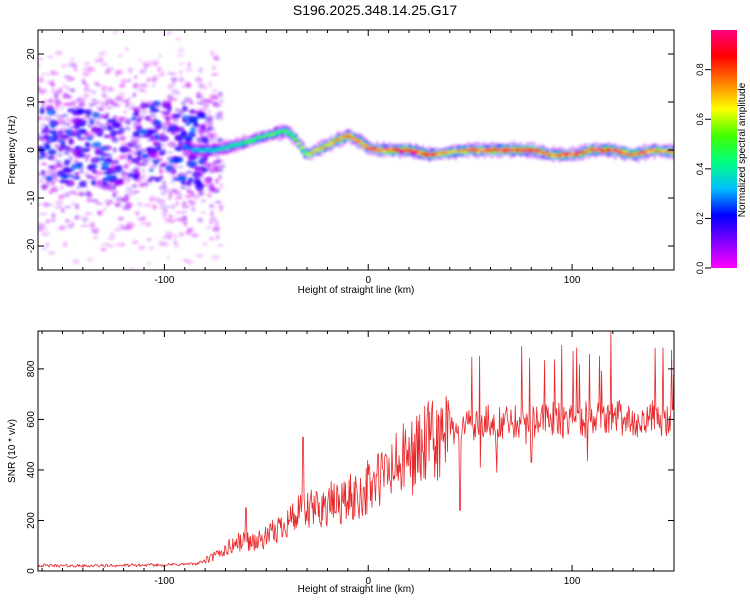 This screenshot has width=750, height=600. What do you see at coordinates (132, 150) in the screenshot?
I see `spectrogram-noise-layer` at bounding box center [132, 150].